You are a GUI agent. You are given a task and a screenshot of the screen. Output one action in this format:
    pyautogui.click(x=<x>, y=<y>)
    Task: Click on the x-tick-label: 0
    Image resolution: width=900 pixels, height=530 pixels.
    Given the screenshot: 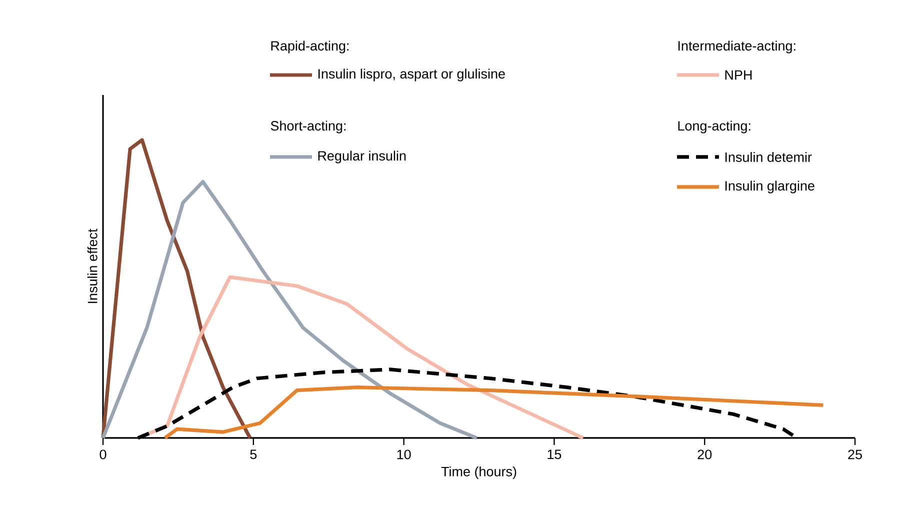 What is the action you would take?
    pyautogui.click(x=103, y=455)
    